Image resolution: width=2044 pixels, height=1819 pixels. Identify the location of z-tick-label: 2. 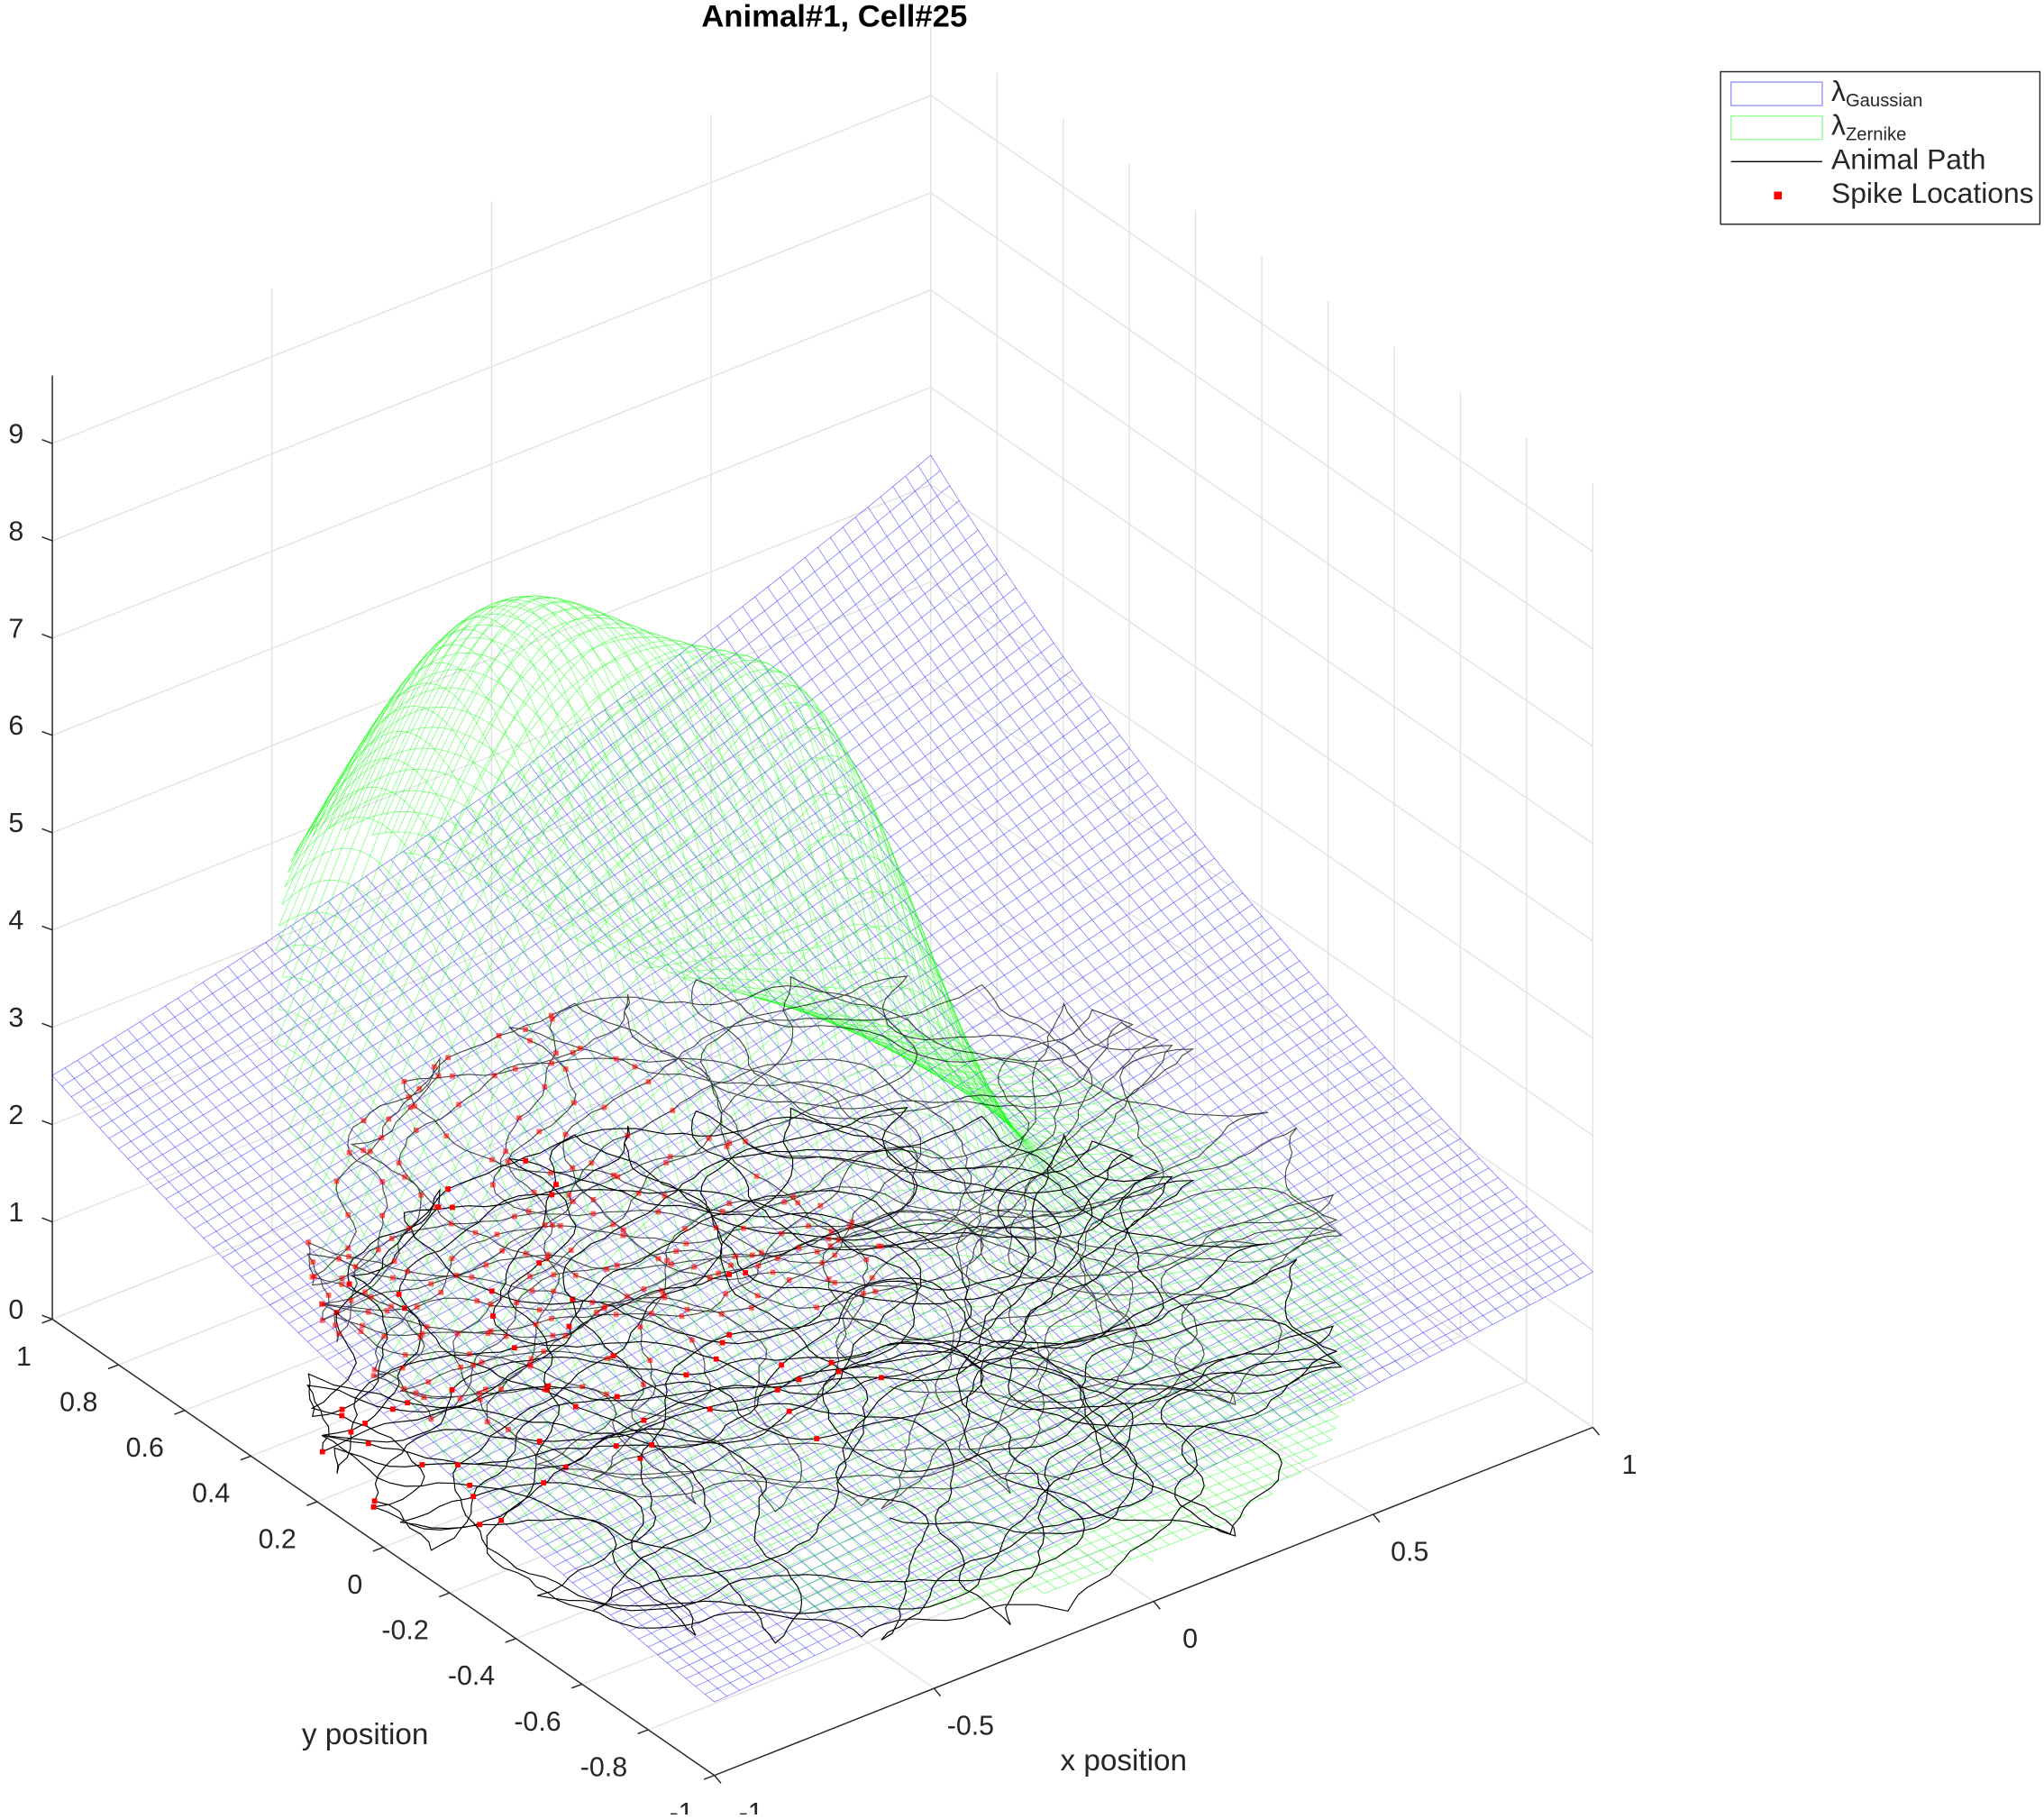
(16, 1115).